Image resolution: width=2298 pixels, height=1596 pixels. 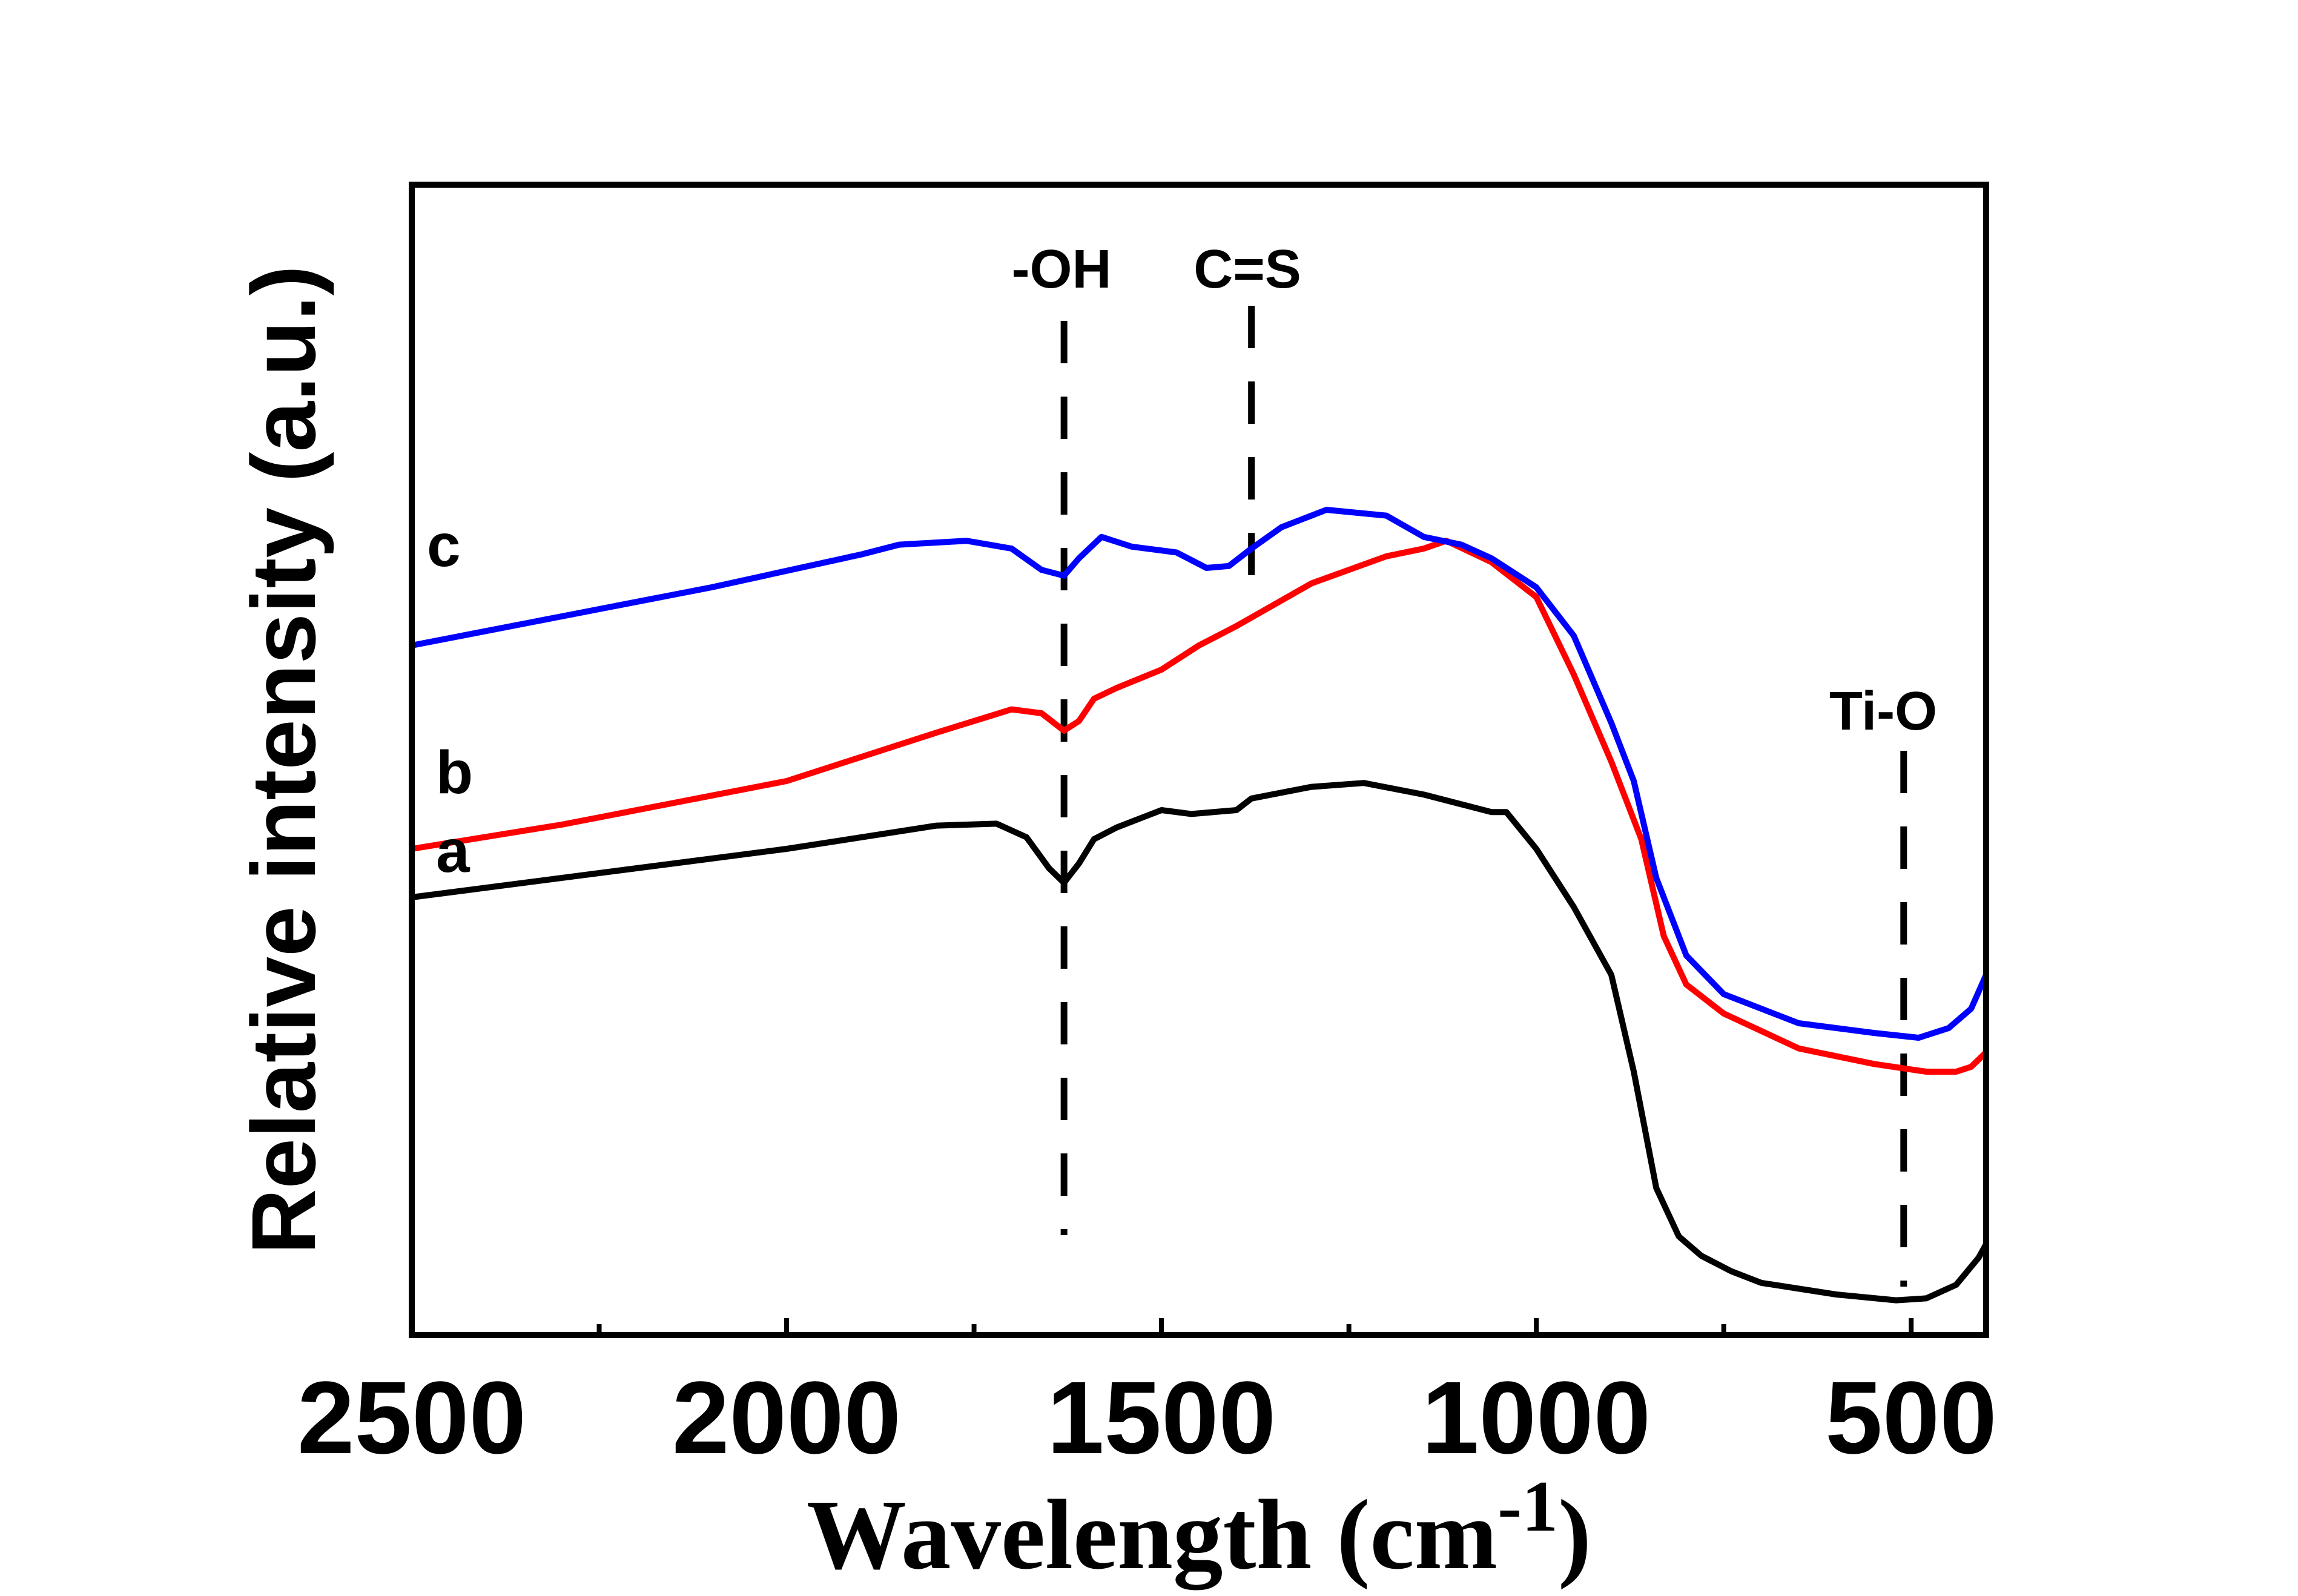 I want to click on series-label-a: a, so click(x=453, y=851).